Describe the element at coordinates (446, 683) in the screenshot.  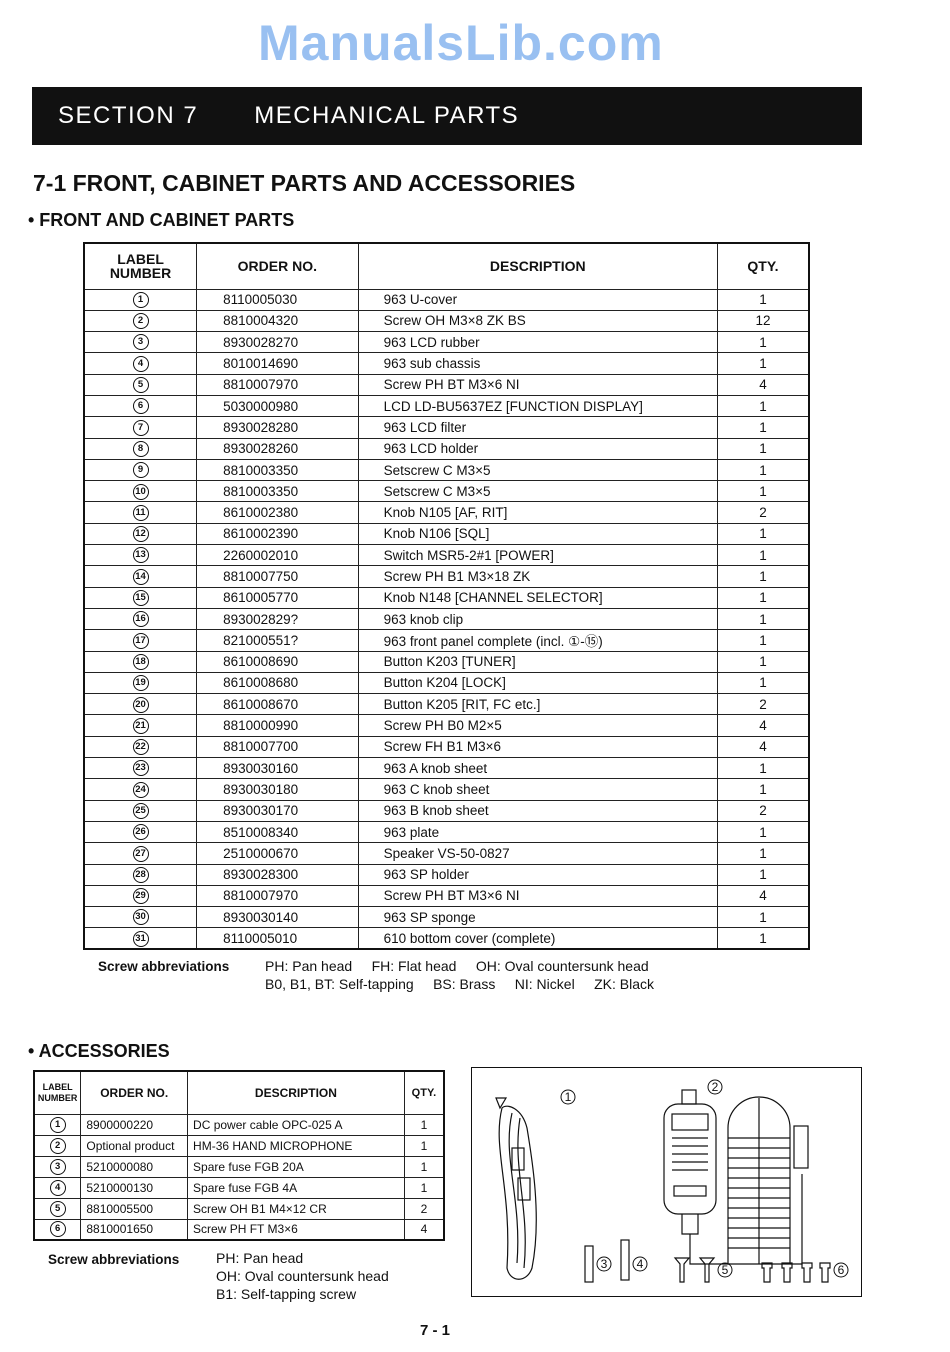
I see `table-row: 19 8610008680 Button K204 [LOCK] 1` at that location.